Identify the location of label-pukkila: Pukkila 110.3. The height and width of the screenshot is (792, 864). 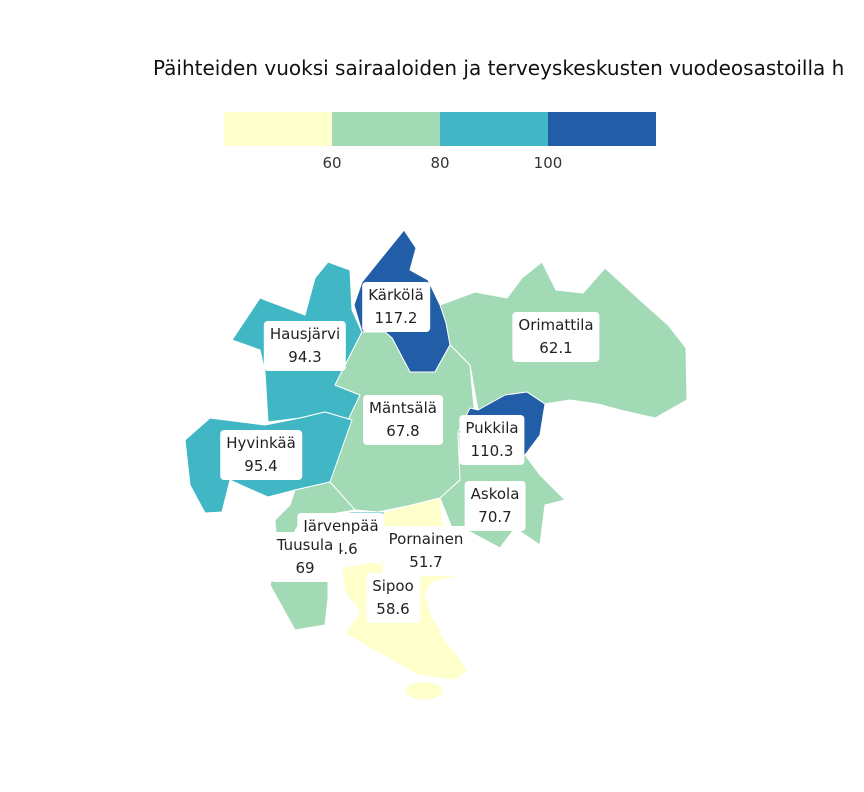
(492, 440).